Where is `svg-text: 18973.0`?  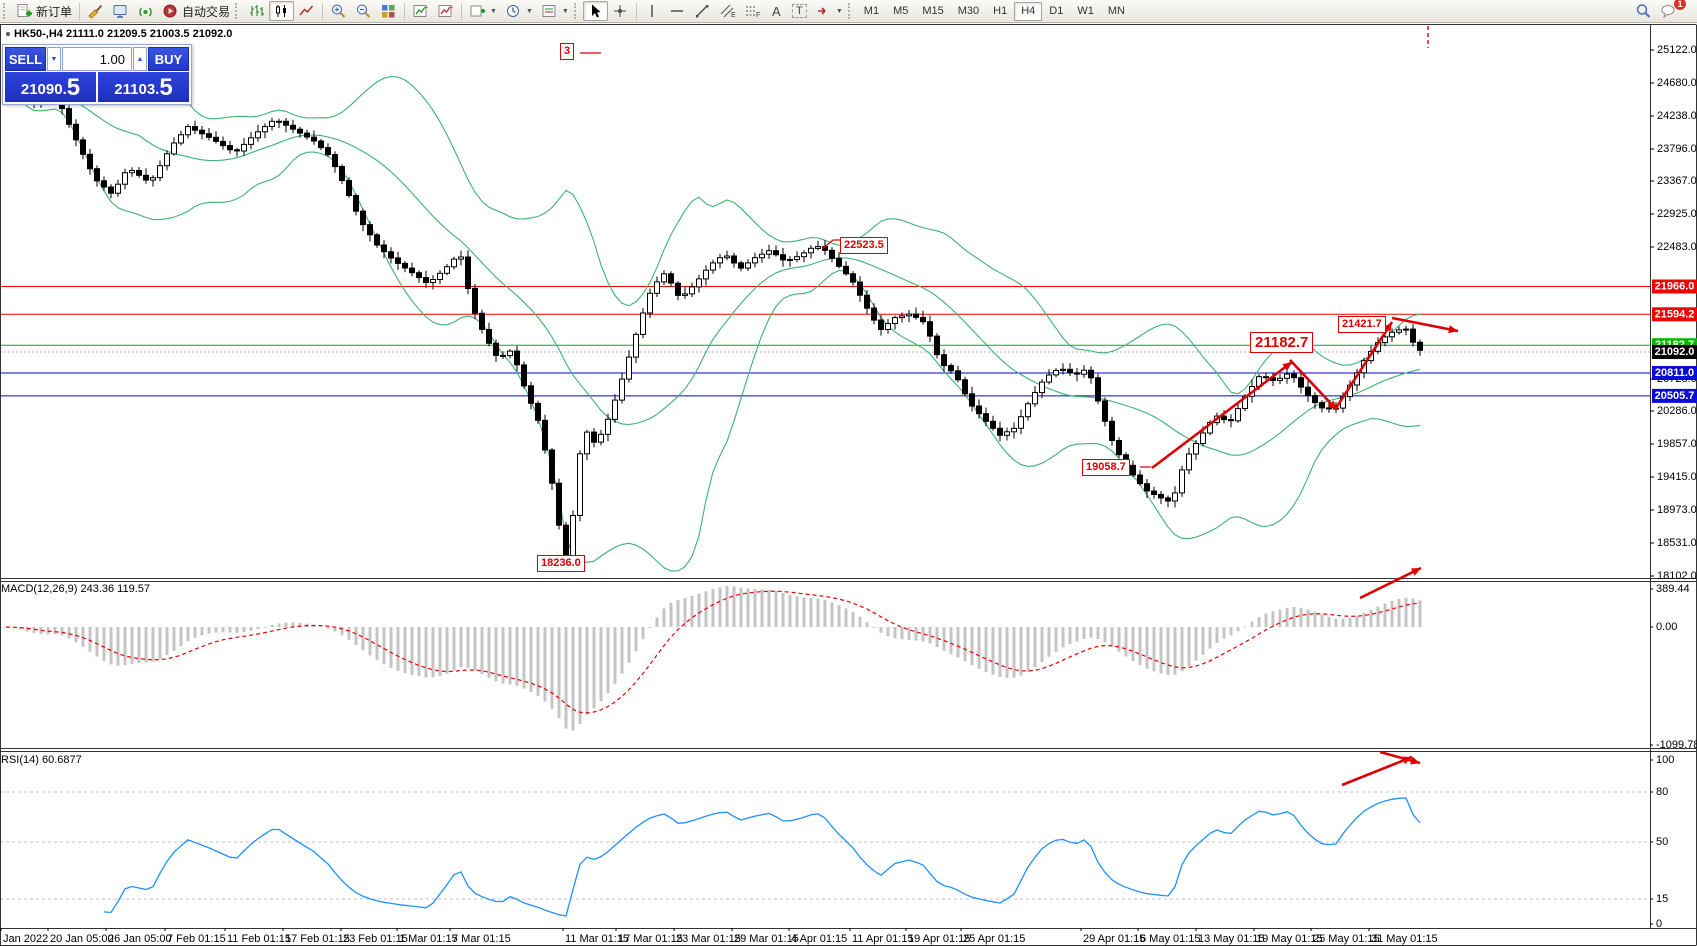 svg-text: 18973.0 is located at coordinates (1677, 510).